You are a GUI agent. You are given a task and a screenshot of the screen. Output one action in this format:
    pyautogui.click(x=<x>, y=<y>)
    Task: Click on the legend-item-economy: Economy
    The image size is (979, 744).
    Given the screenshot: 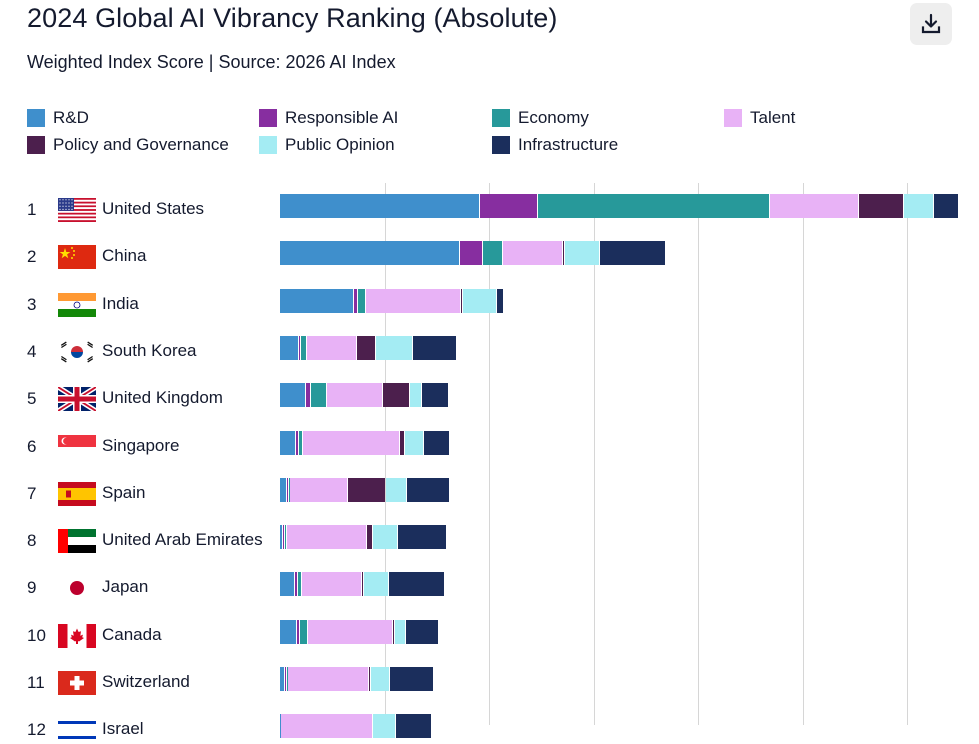 What is the action you would take?
    pyautogui.click(x=540, y=118)
    